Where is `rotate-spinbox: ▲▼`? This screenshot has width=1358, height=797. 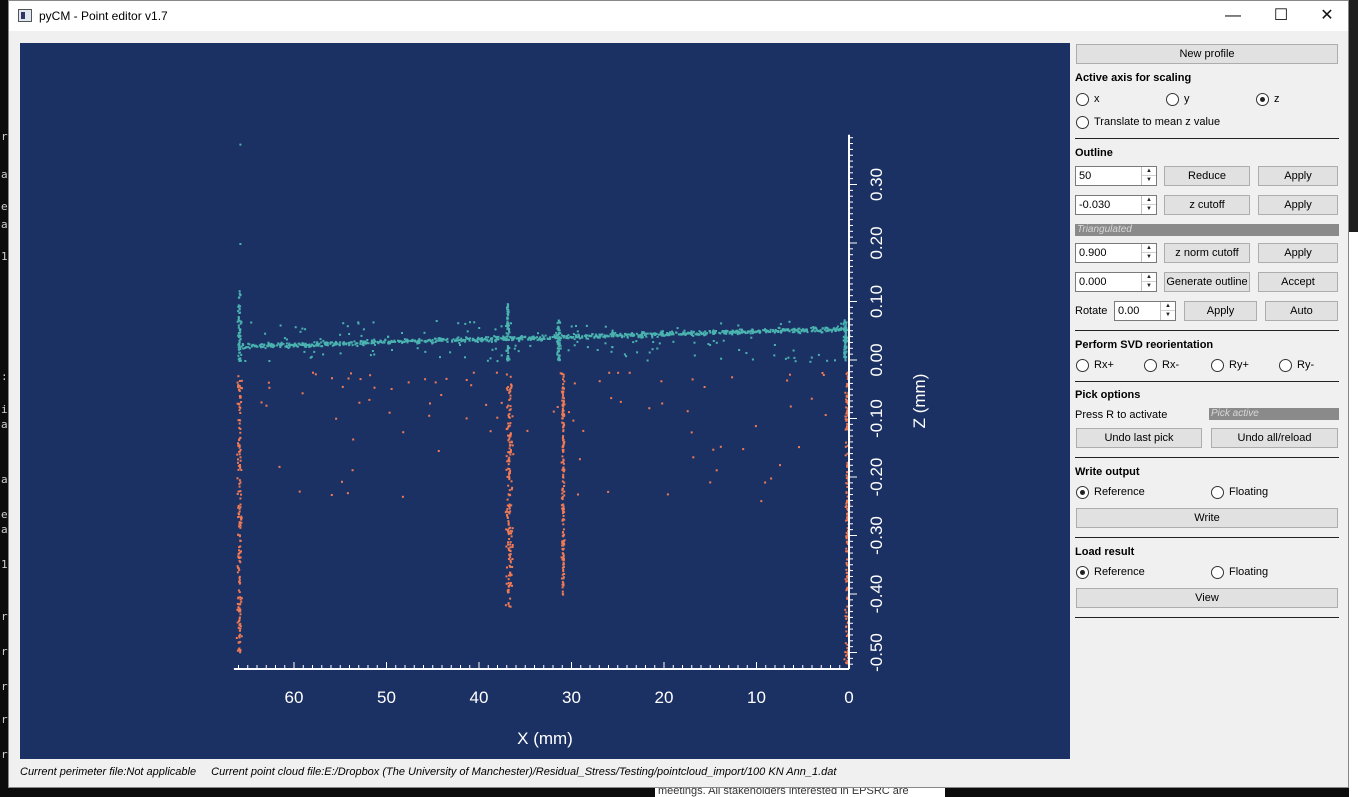 rotate-spinbox: ▲▼ is located at coordinates (1145, 311).